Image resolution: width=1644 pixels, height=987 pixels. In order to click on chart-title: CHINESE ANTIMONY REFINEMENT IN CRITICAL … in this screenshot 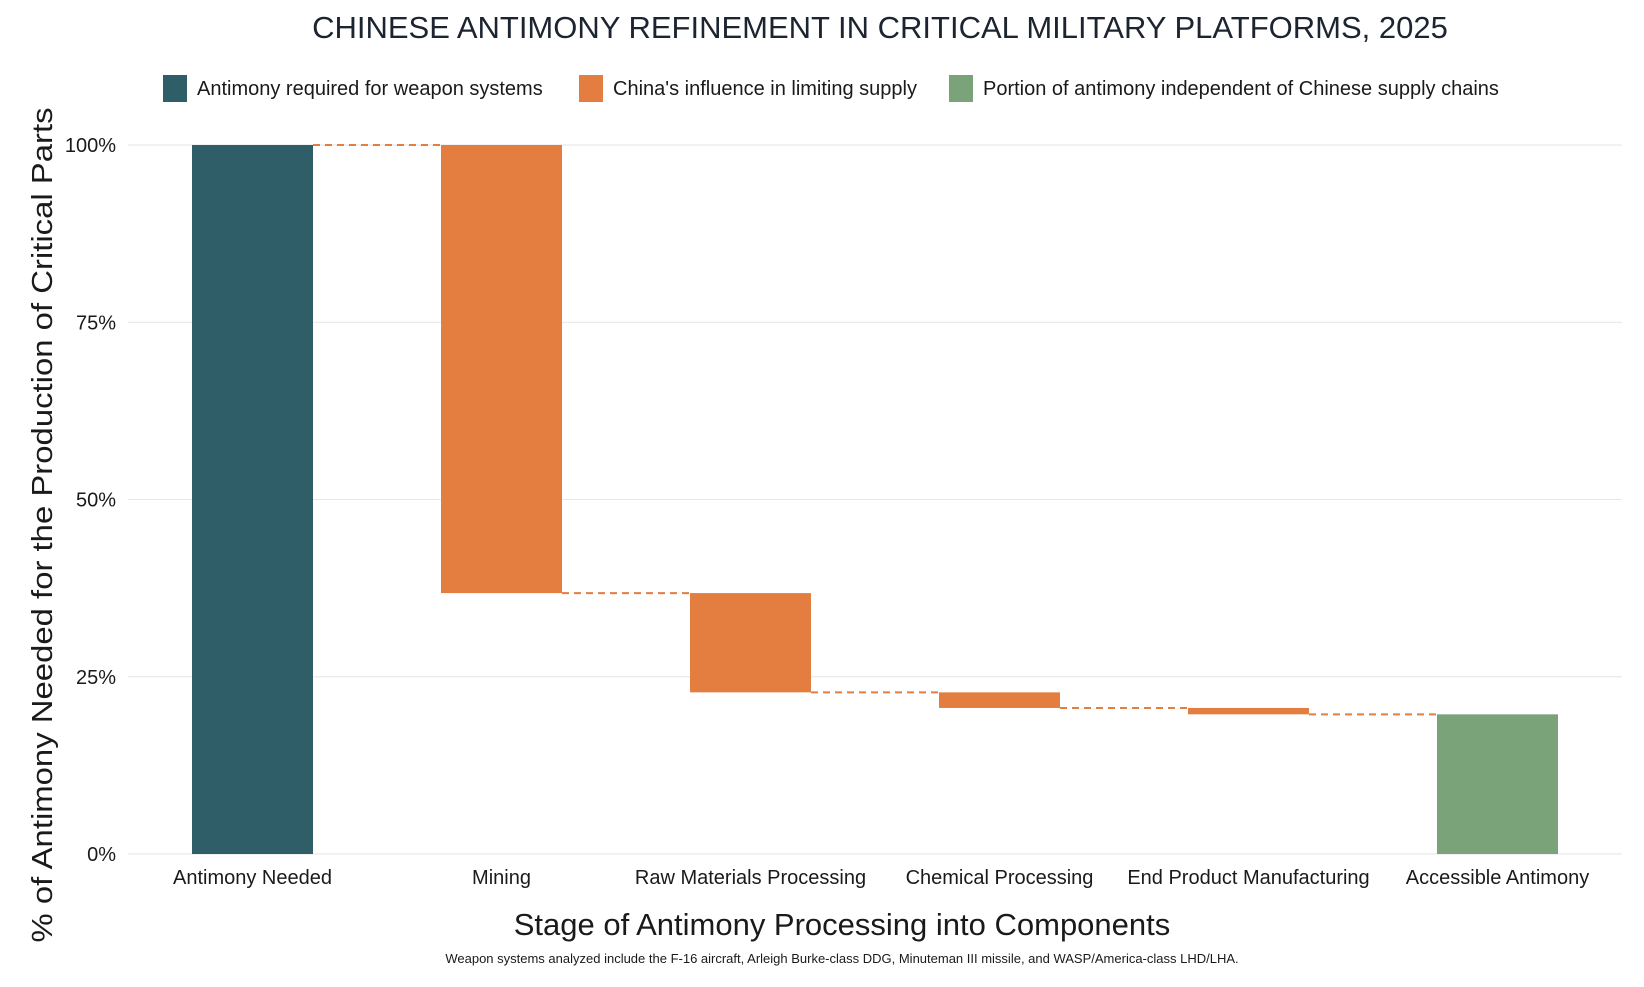, I will do `click(880, 27)`.